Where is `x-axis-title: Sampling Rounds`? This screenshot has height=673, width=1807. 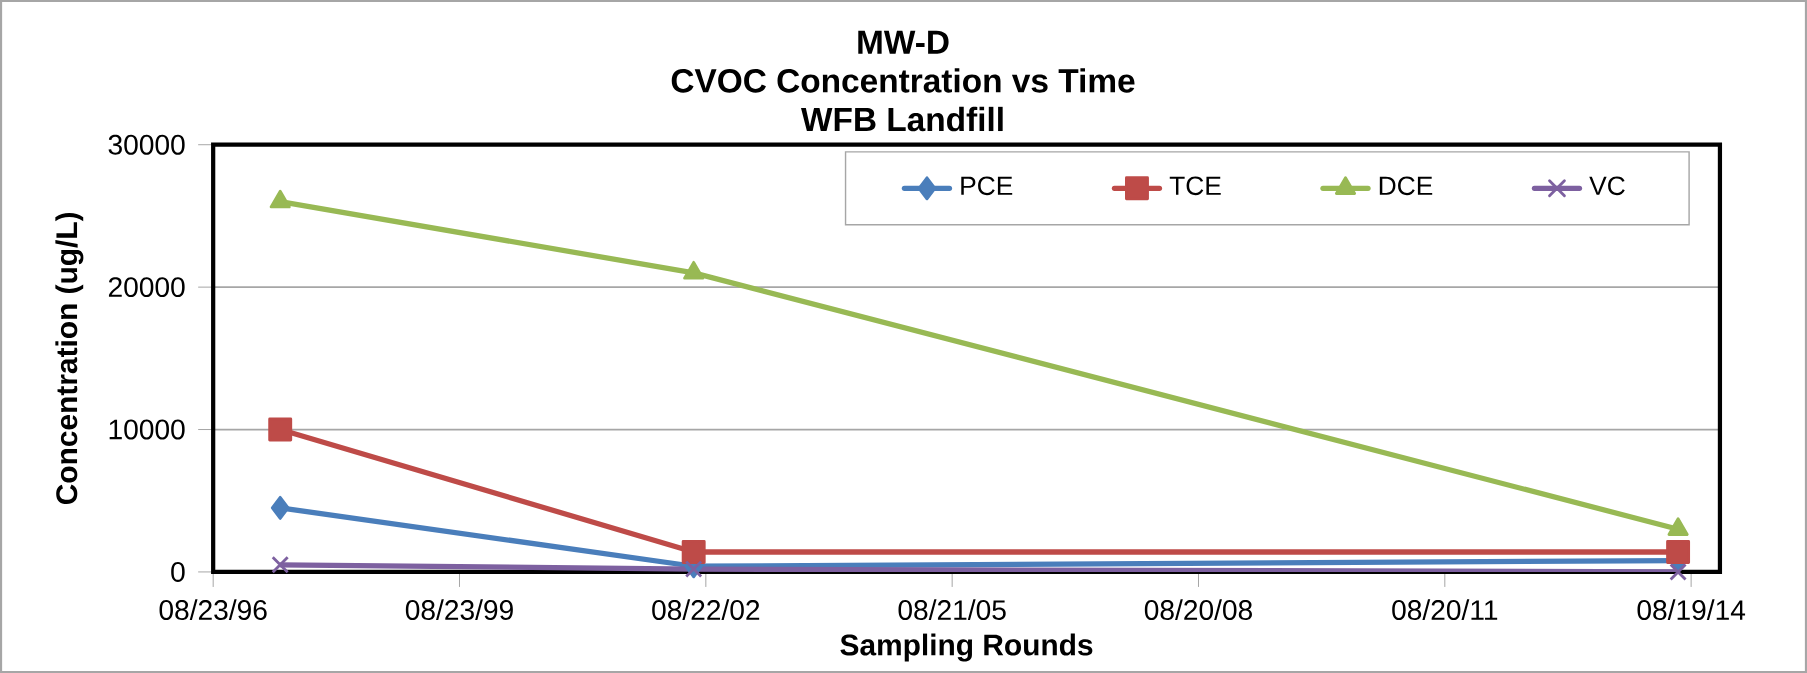
x-axis-title: Sampling Rounds is located at coordinates (966, 647).